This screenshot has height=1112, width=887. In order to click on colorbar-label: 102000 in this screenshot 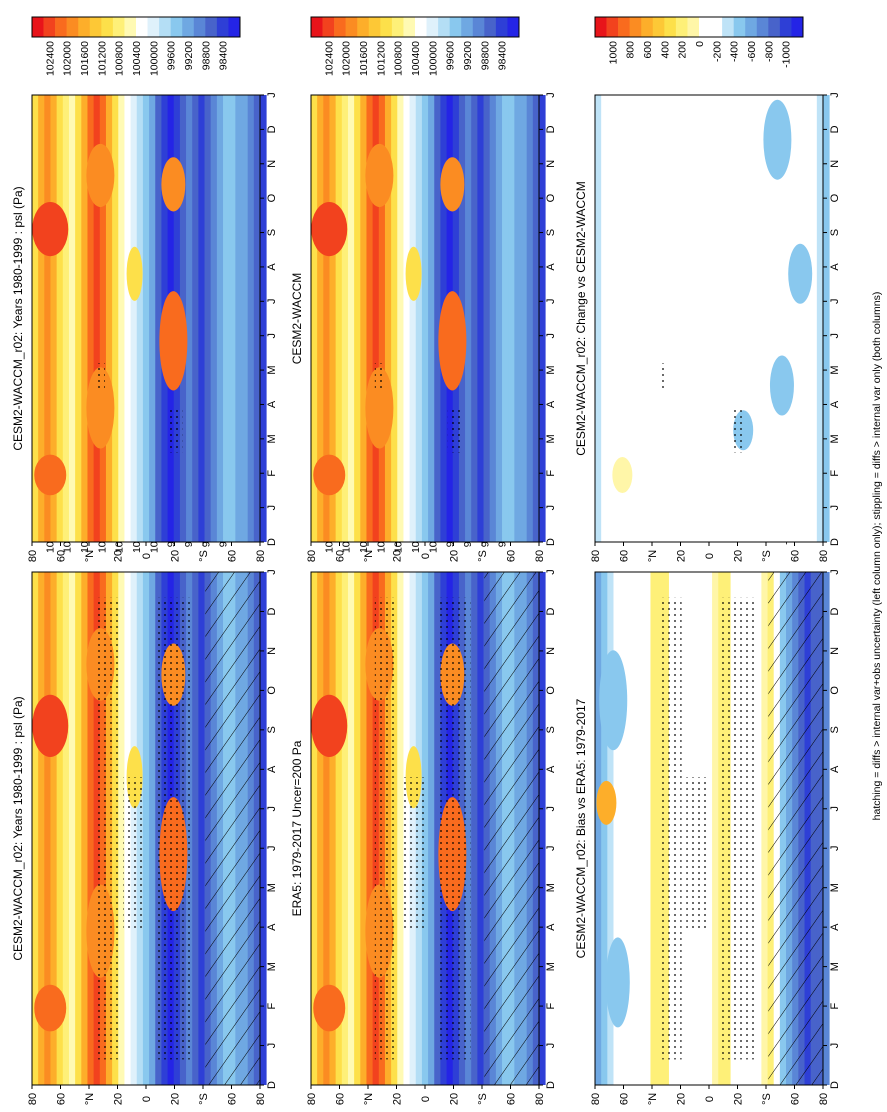, I will do `click(347, 58)`.